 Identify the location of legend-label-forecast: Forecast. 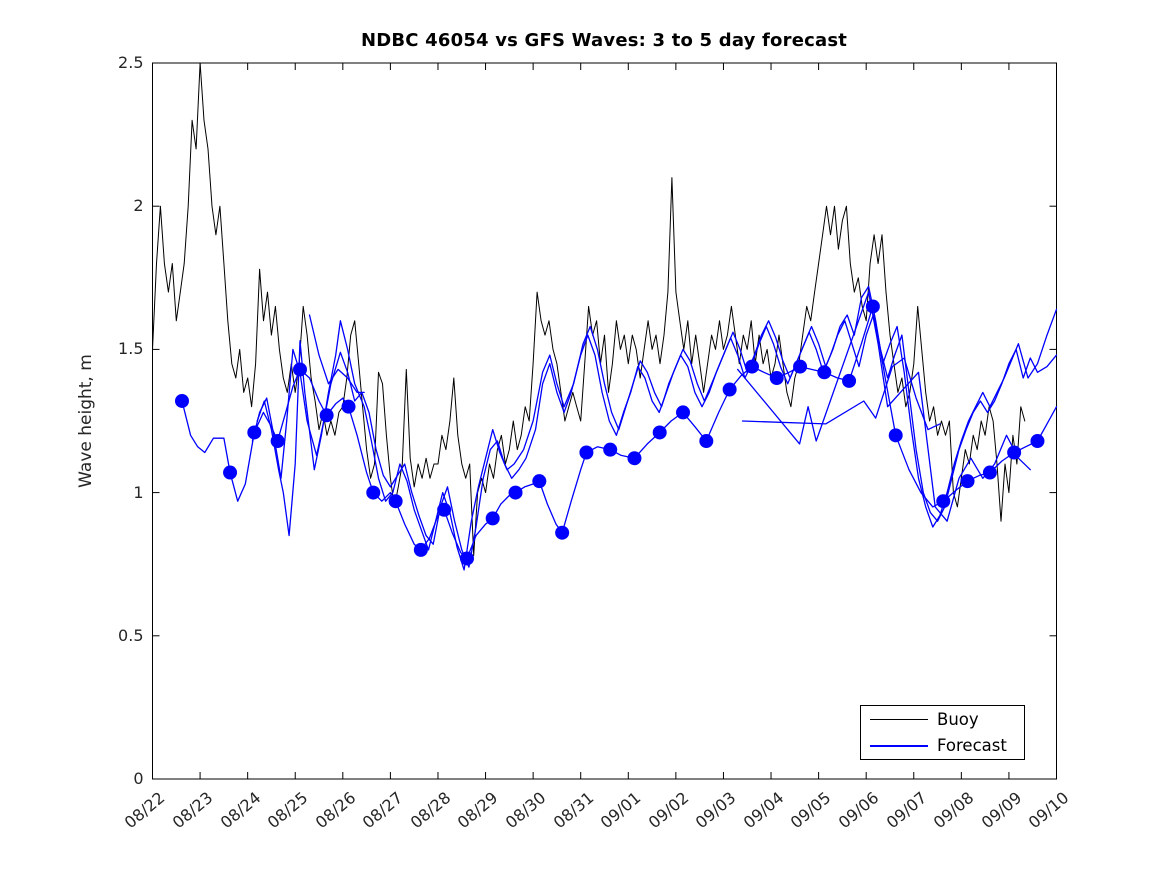
(972, 745).